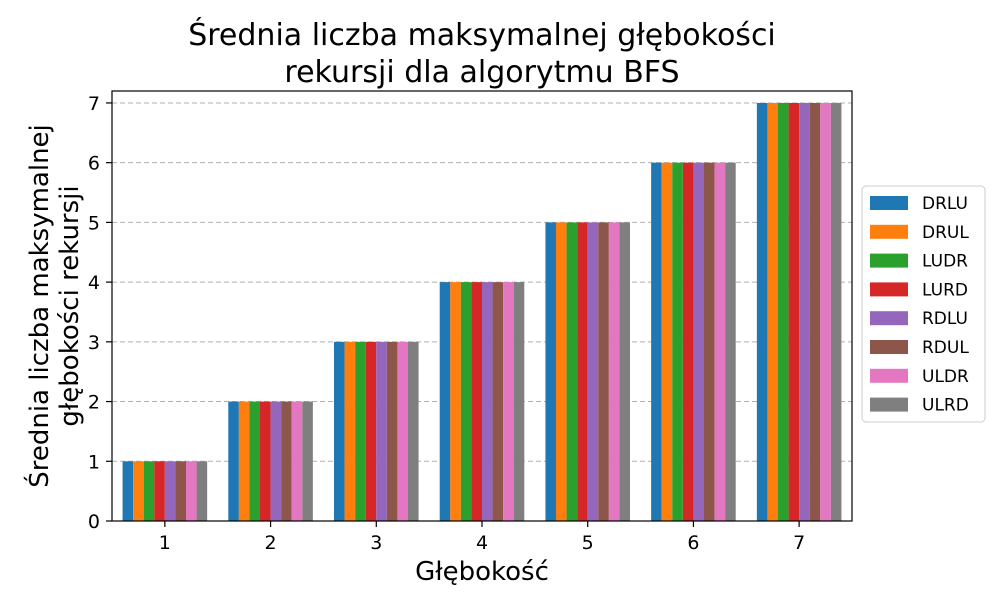 This screenshot has width=1000, height=600. I want to click on y-tick-label: 0, so click(94, 522).